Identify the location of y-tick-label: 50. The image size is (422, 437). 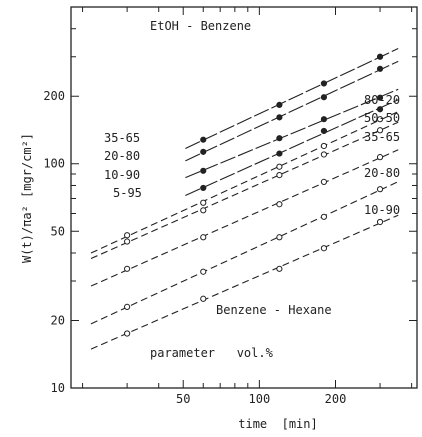
(58, 231).